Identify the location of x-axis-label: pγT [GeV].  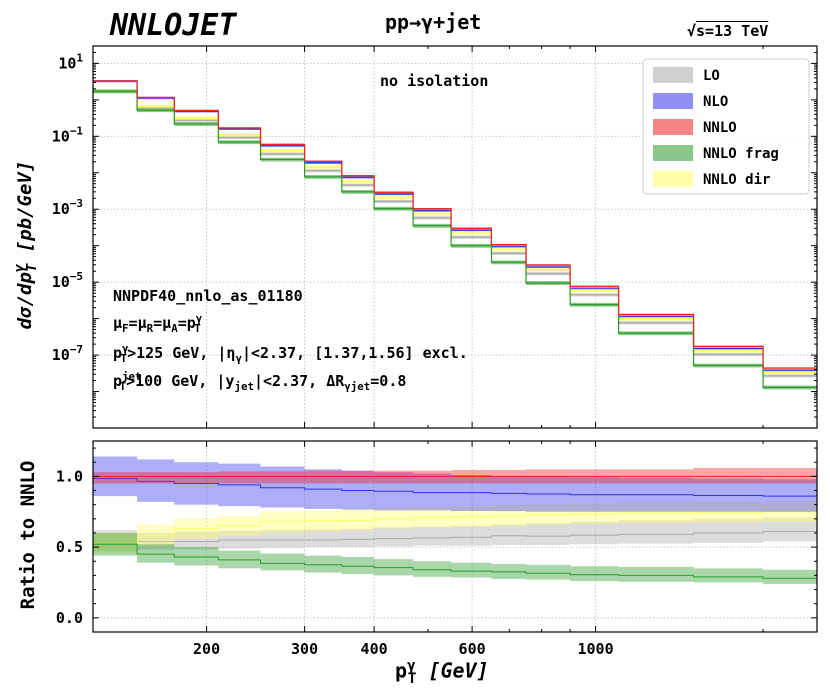
(442, 672).